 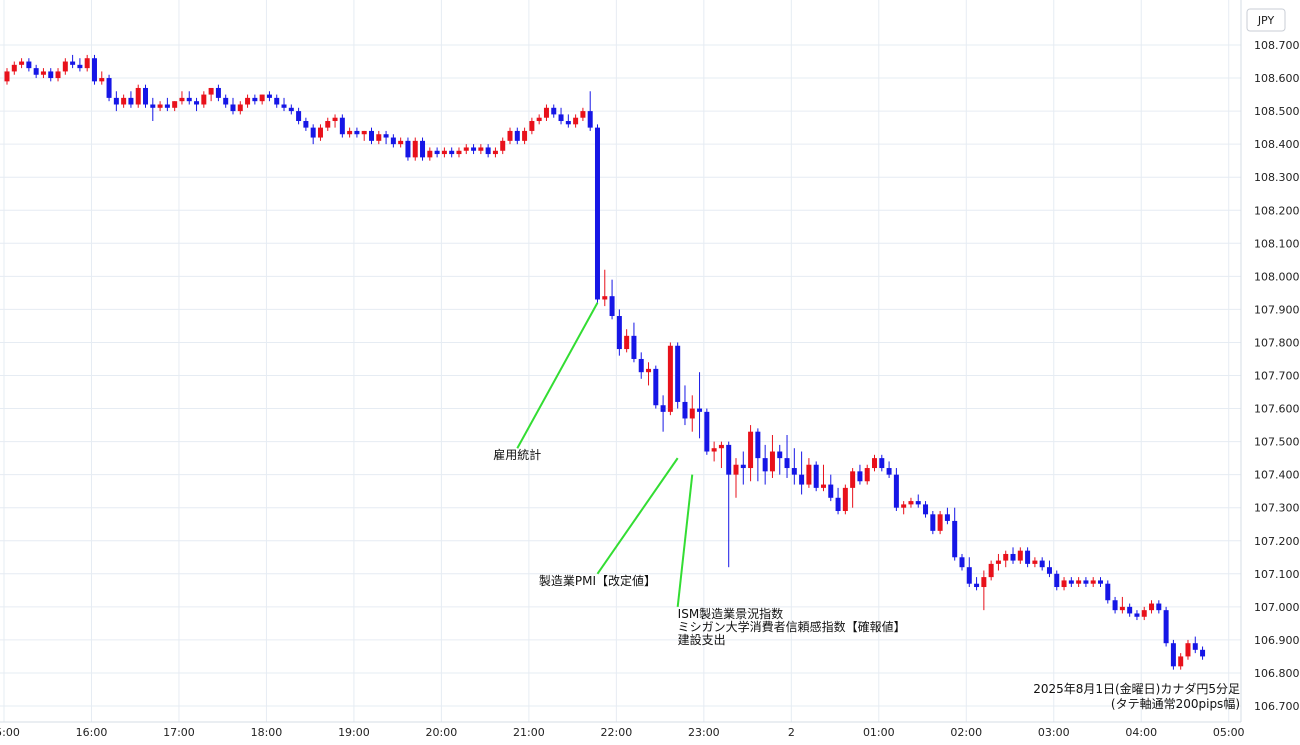 What do you see at coordinates (1277, 78) in the screenshot?
I see `price-tick-label: 108.600` at bounding box center [1277, 78].